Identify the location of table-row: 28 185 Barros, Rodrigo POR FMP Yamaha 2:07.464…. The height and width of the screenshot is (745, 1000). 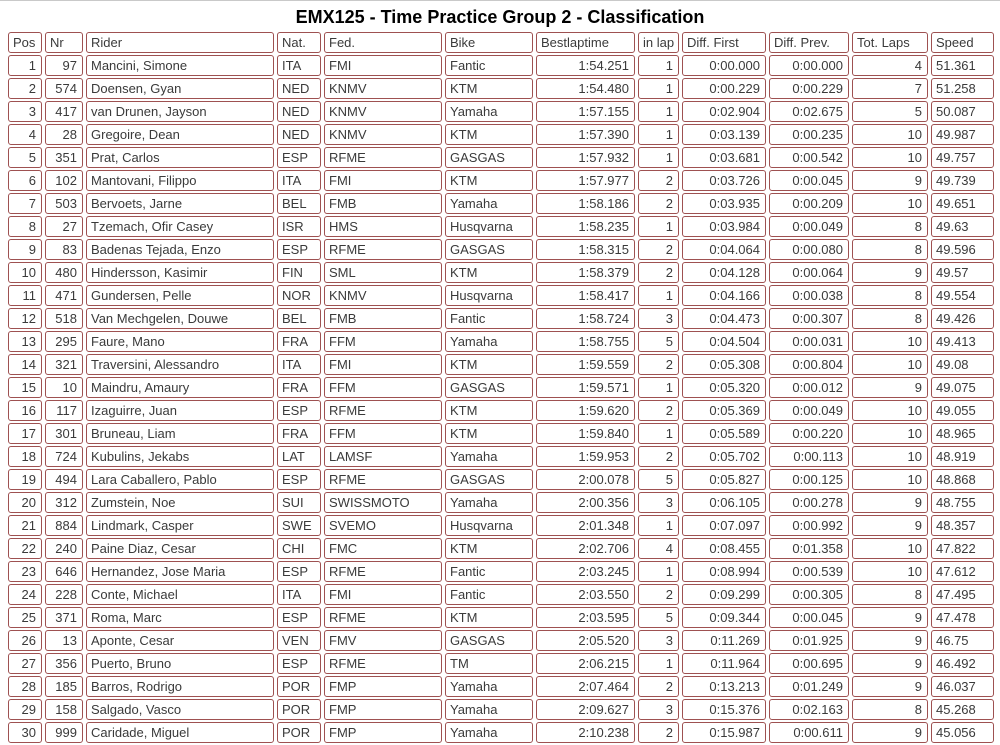
(501, 686).